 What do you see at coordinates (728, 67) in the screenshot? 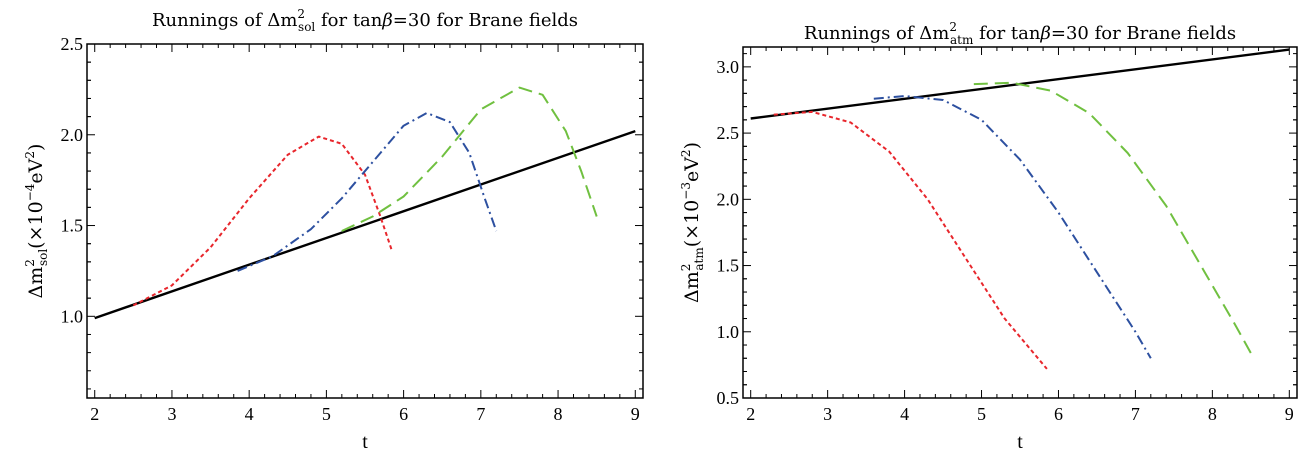
I see `y-tick-label: 3.0` at bounding box center [728, 67].